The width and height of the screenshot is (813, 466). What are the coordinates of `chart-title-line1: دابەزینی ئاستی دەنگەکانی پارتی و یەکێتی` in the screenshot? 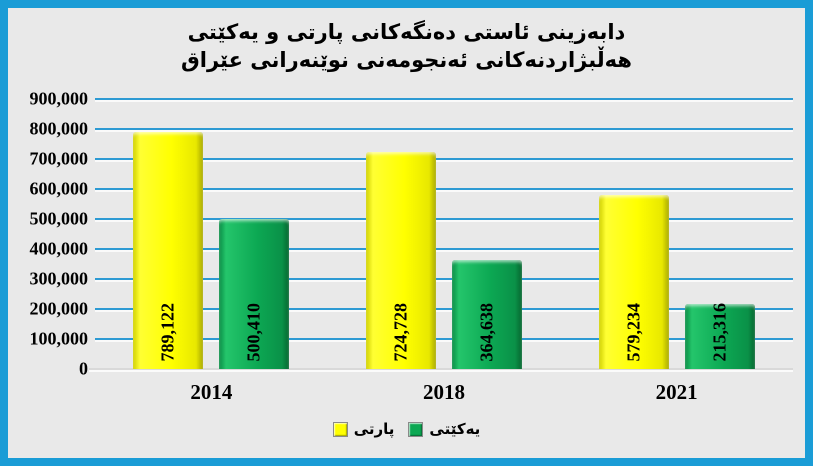 It's located at (406, 32).